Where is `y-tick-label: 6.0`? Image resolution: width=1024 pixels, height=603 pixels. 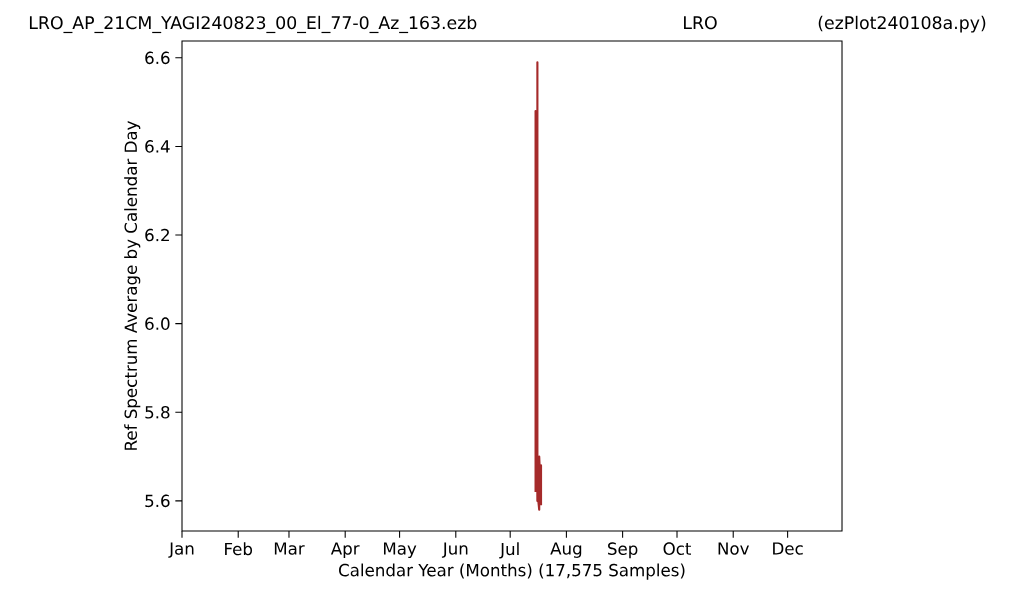 y-tick-label: 6.0 is located at coordinates (157, 323).